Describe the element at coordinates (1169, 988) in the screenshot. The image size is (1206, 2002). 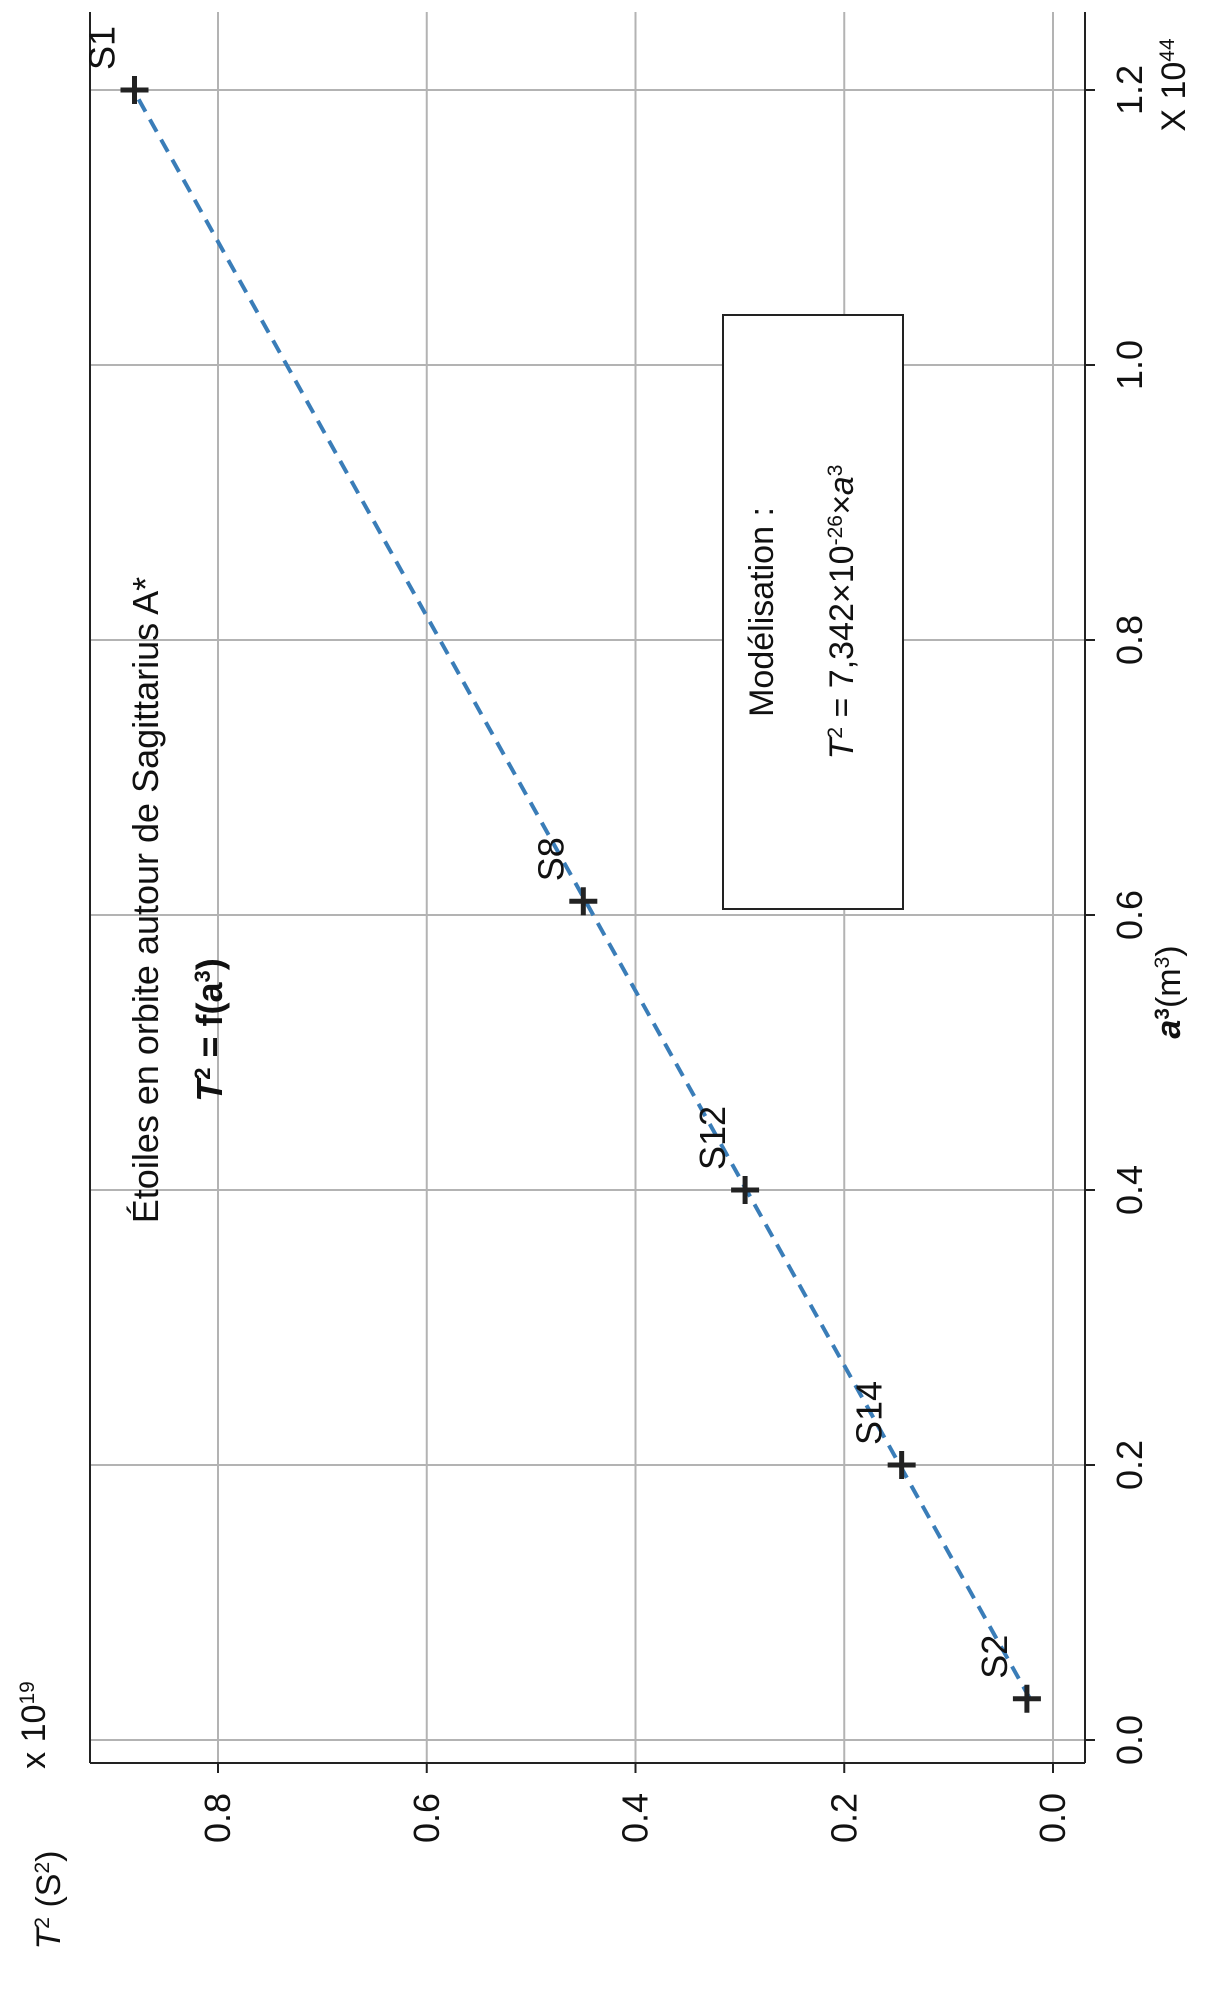
I see `x-axis-label-part-2: (m` at that location.